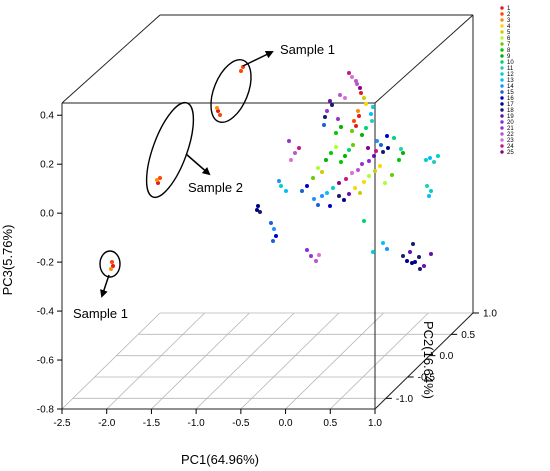  What do you see at coordinates (468, 335) in the screenshot?
I see `y-tick-label-3: 0.5` at bounding box center [468, 335].